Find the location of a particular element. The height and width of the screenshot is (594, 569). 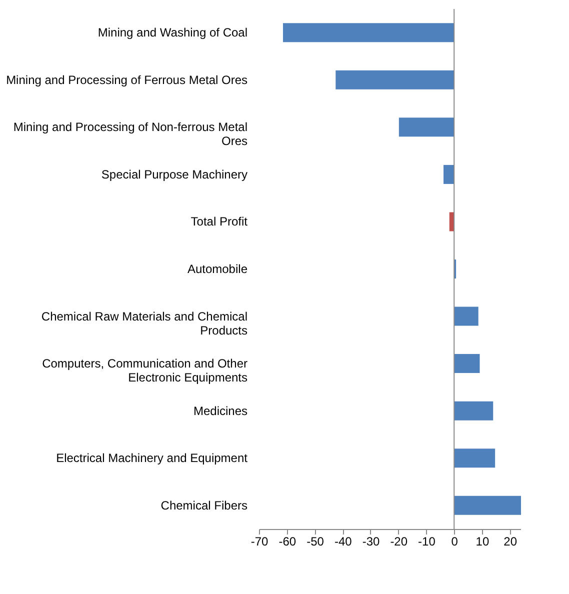

y-tick-label: Mining and Processing of Ferrous Metal Ores is located at coordinates (127, 79).